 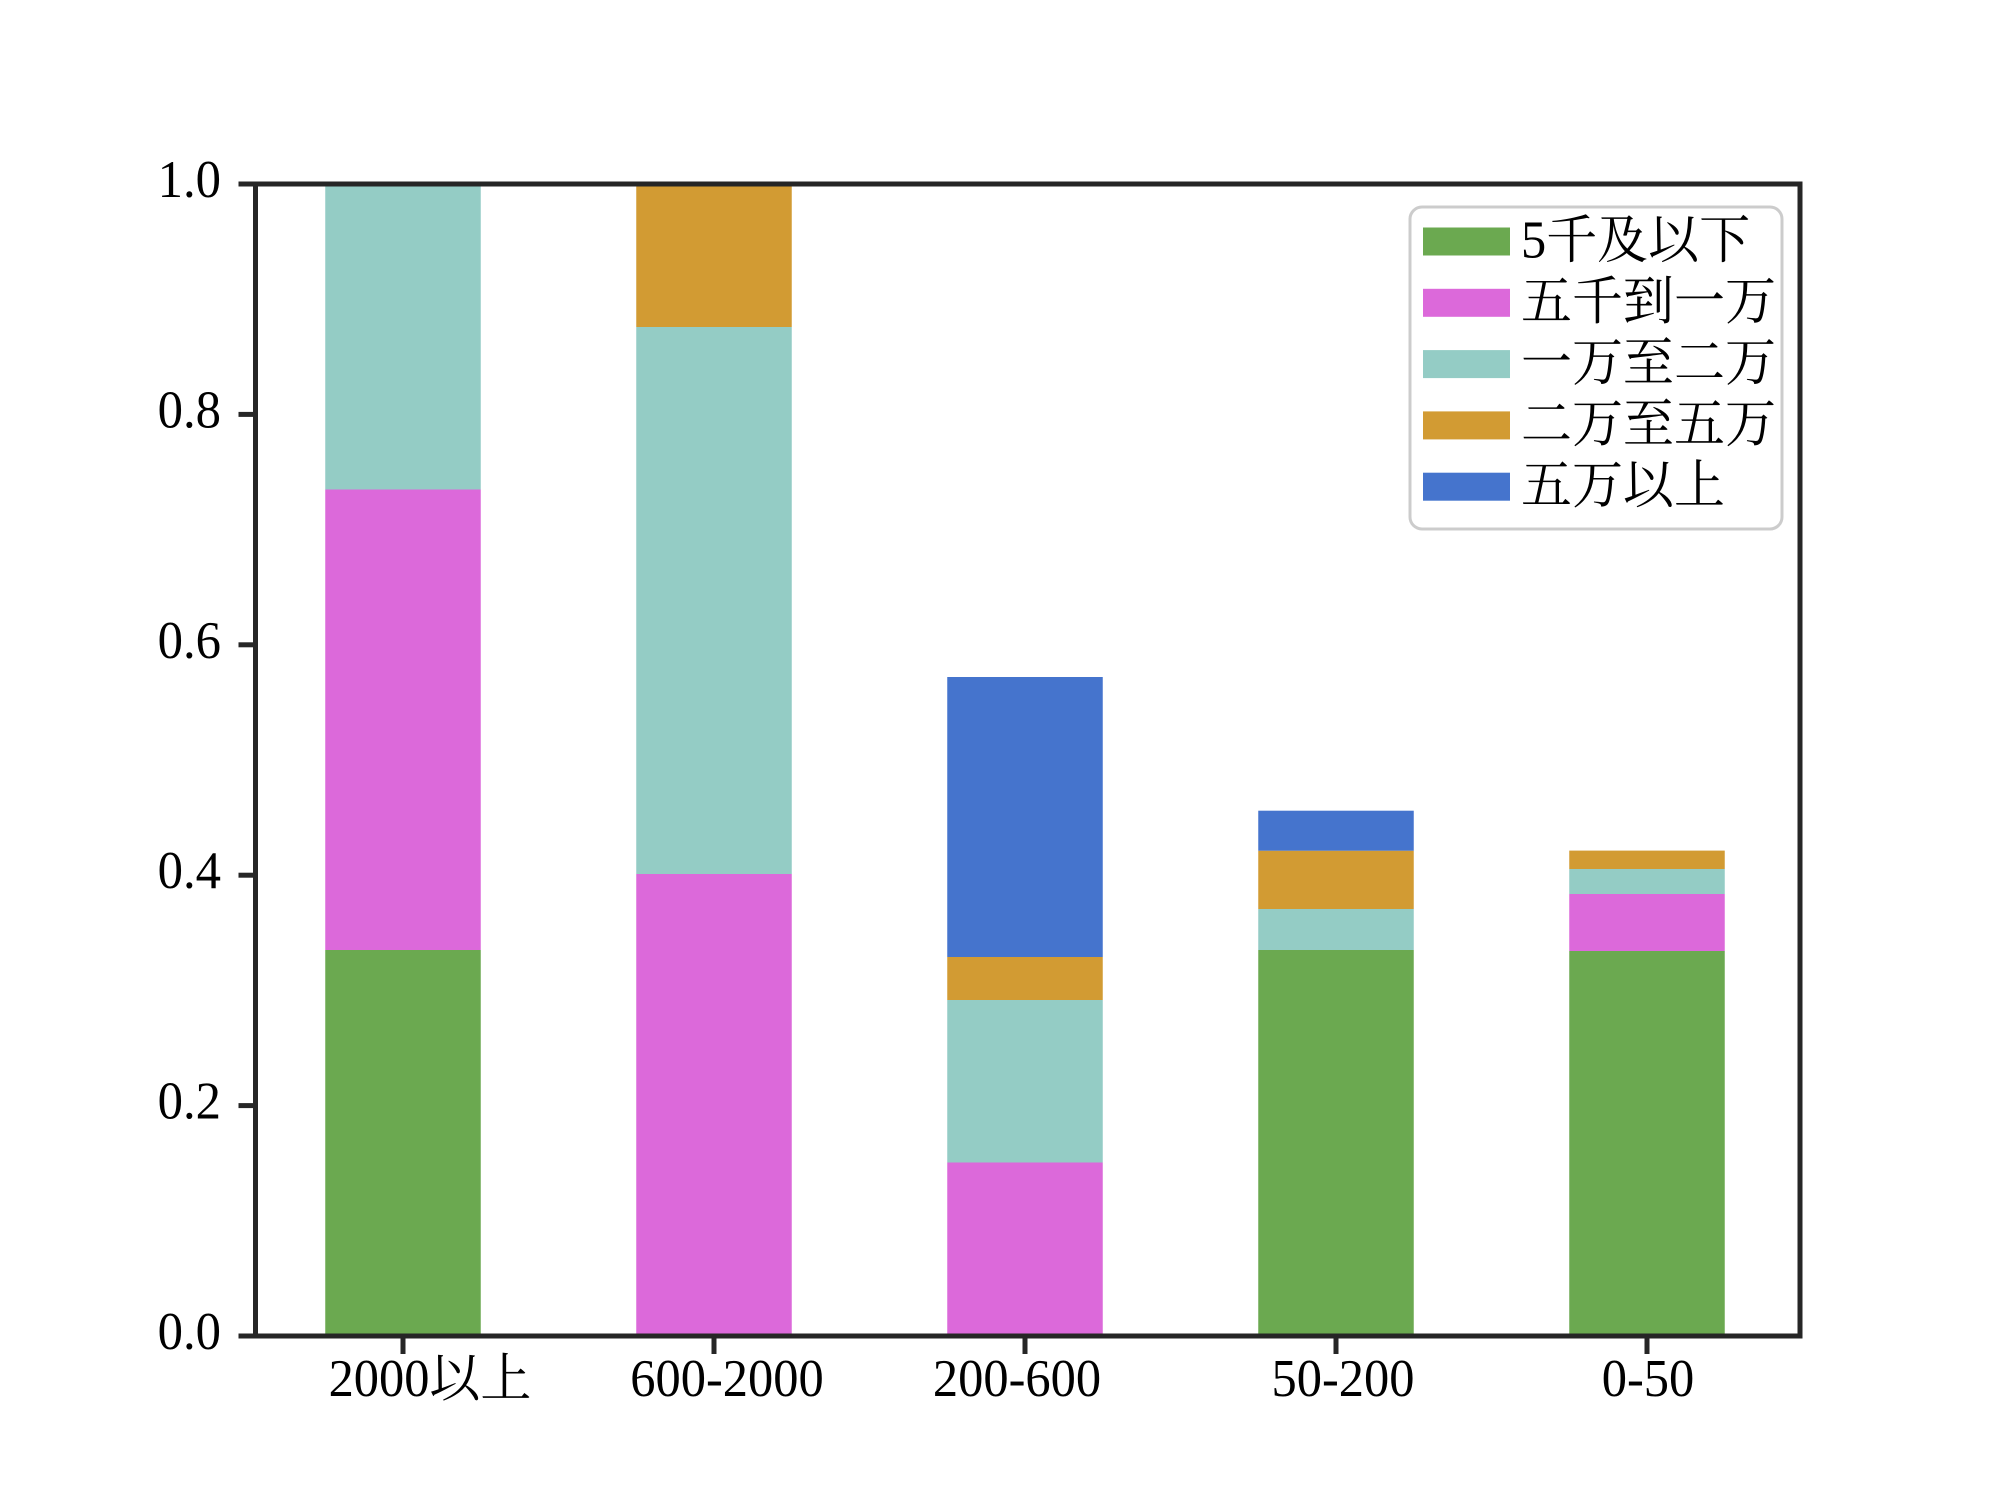 What do you see at coordinates (1648, 1379) in the screenshot?
I see `svg-text: 0-50` at bounding box center [1648, 1379].